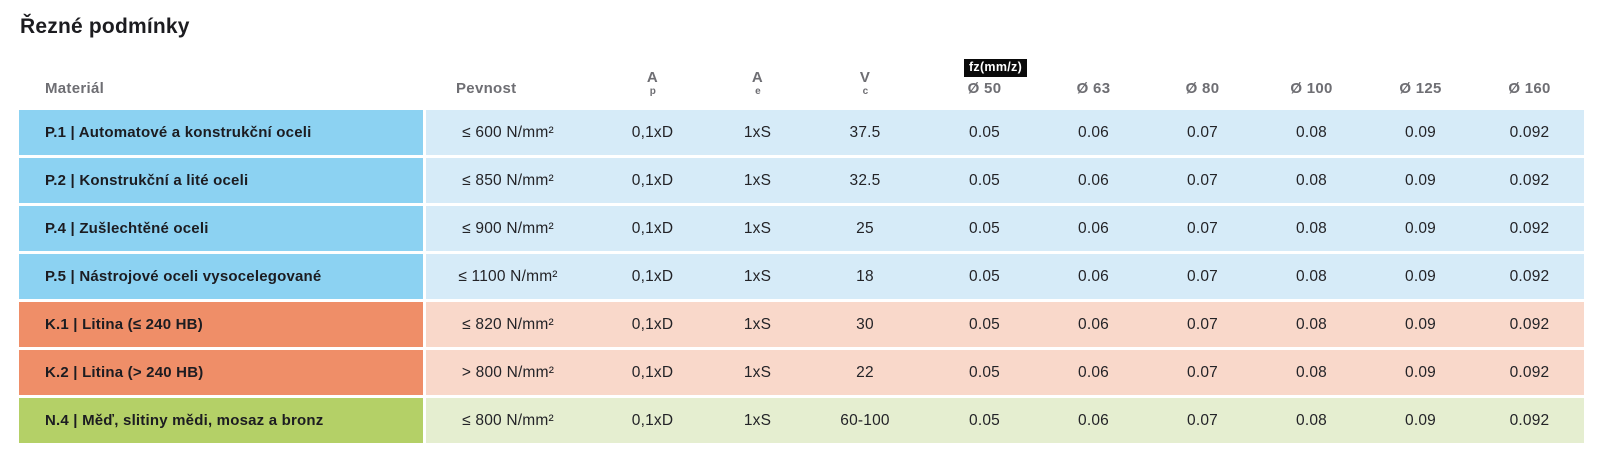  I want to click on pevnost-cell: ≤ 820 N/mm², so click(508, 324).